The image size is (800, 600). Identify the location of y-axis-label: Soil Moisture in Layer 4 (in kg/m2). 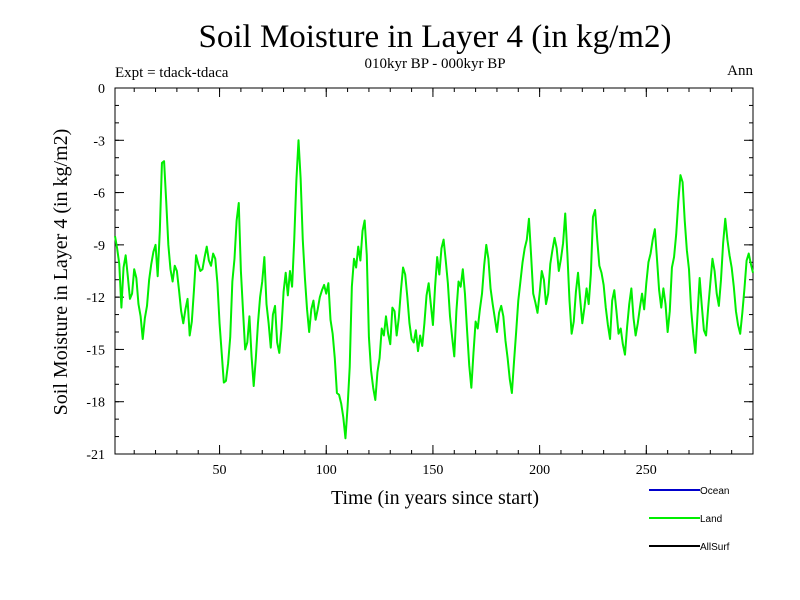
(61, 272).